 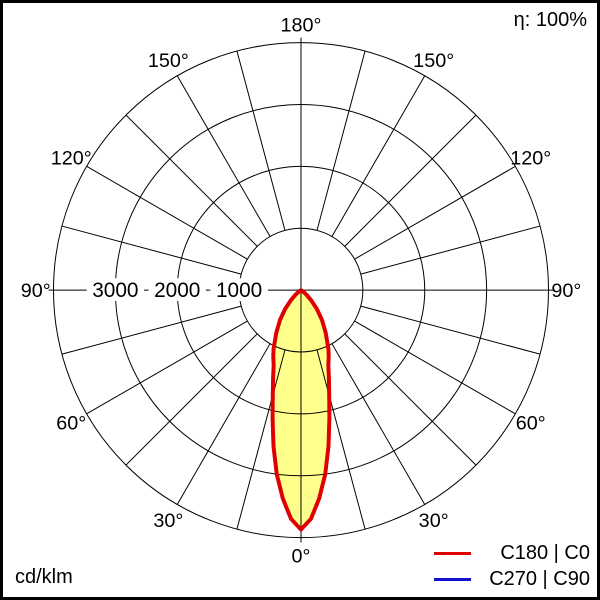 What do you see at coordinates (512, 566) in the screenshot?
I see `legend: C180 | C0 C270 | C90` at bounding box center [512, 566].